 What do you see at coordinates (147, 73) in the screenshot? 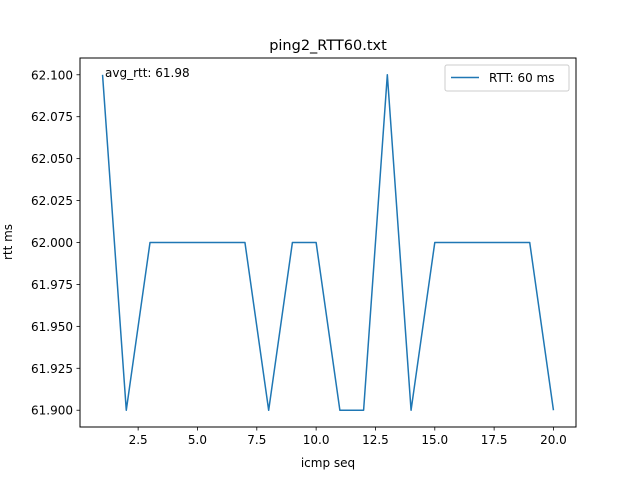
I see `avg-rtt-annotation: avg_rtt: 61.98` at bounding box center [147, 73].